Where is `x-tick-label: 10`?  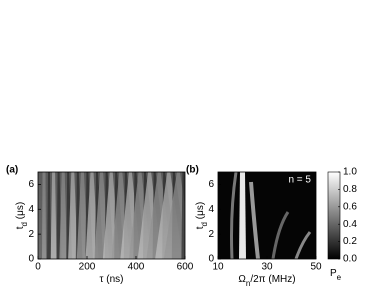 x-tick-label: 10 is located at coordinates (218, 267).